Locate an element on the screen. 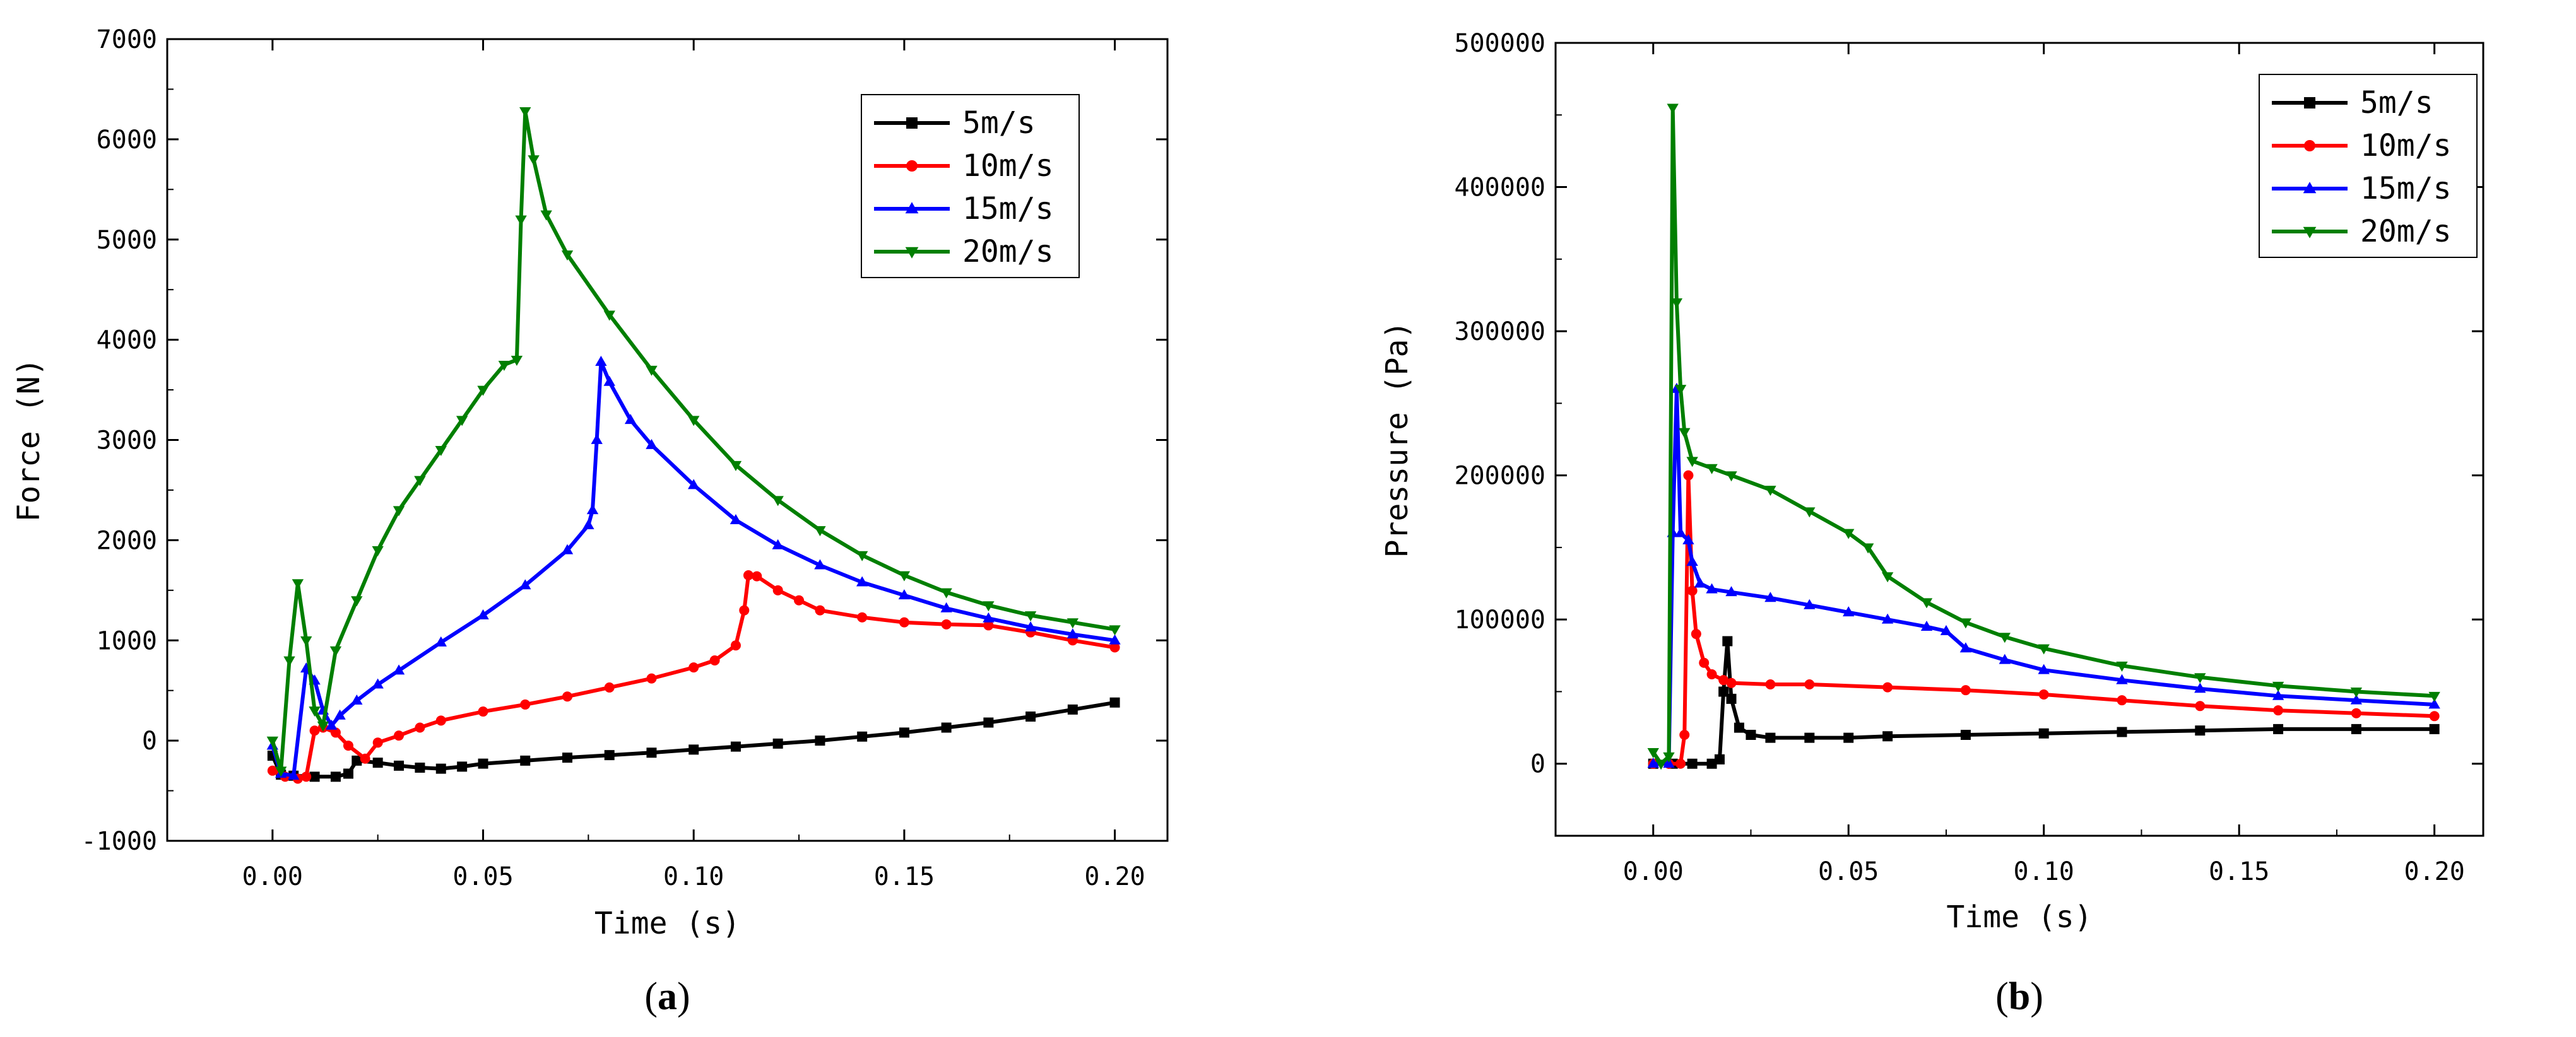 The image size is (2576, 1037). y-tick-label: 200000 is located at coordinates (1501, 477).